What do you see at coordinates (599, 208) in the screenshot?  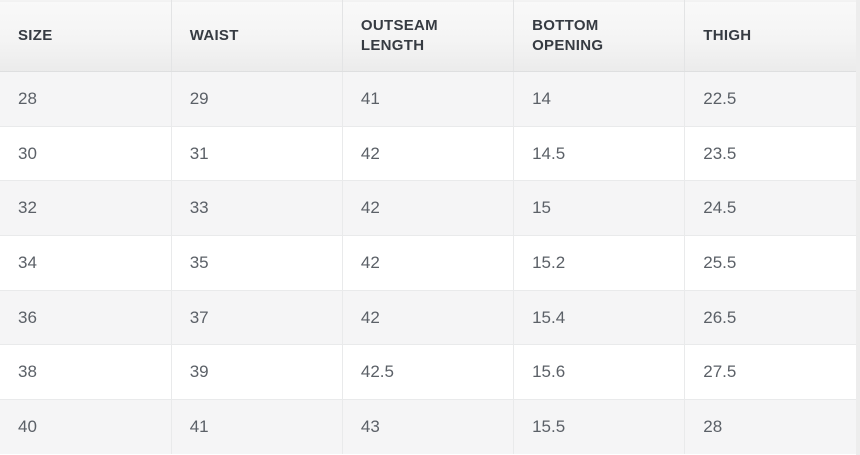 I see `cell-bottom-opening: 15` at bounding box center [599, 208].